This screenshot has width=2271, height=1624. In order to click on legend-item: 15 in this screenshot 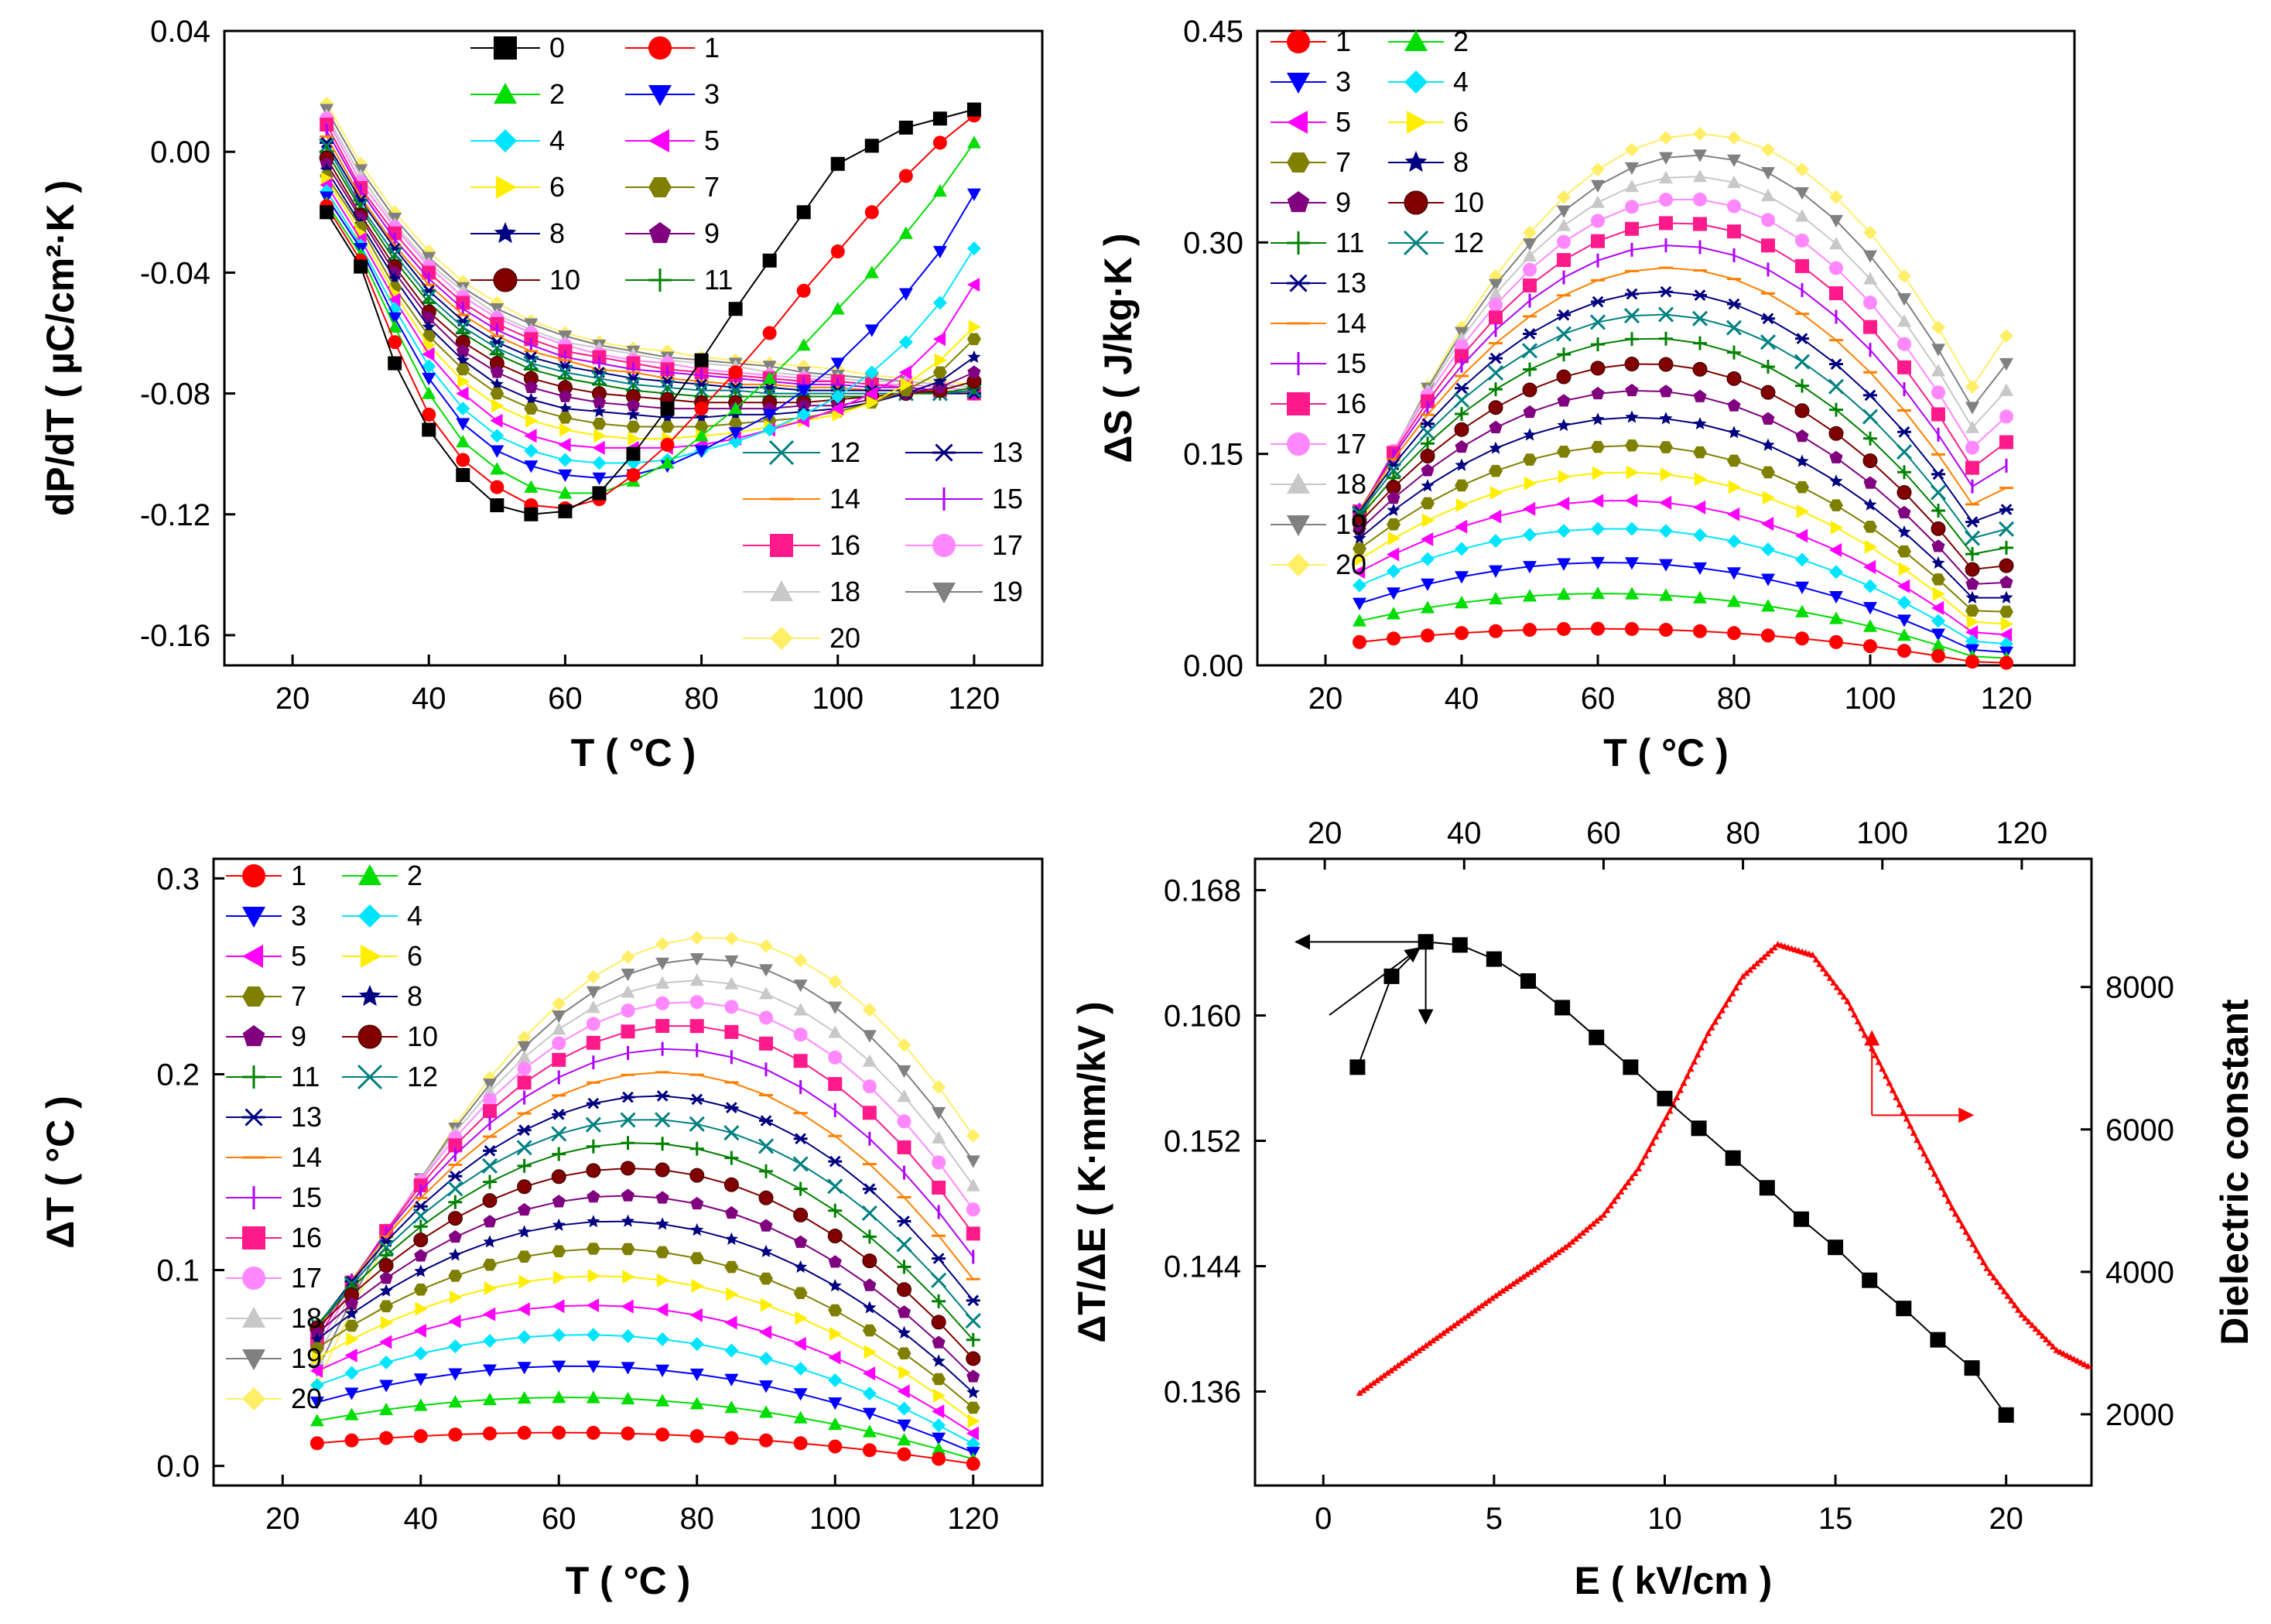, I will do `click(274, 1197)`.